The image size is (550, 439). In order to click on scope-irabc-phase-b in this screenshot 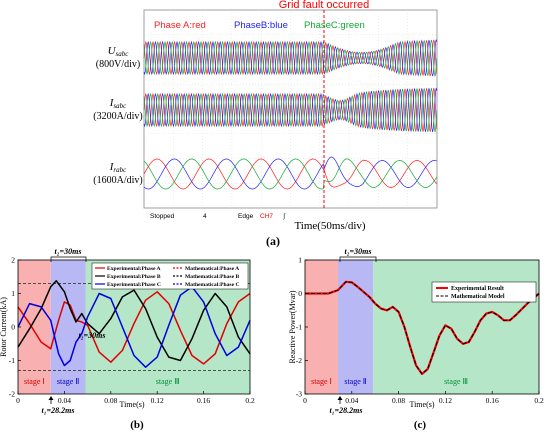, I will do `click(290, 173)`.